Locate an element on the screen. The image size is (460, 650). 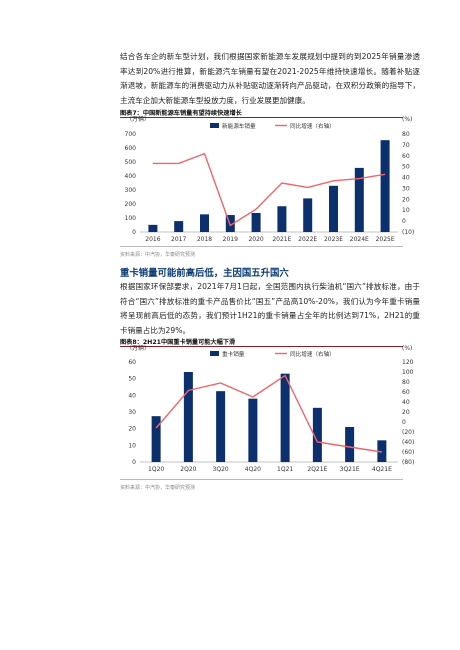
figure-7-rule is located at coordinates (261, 117).